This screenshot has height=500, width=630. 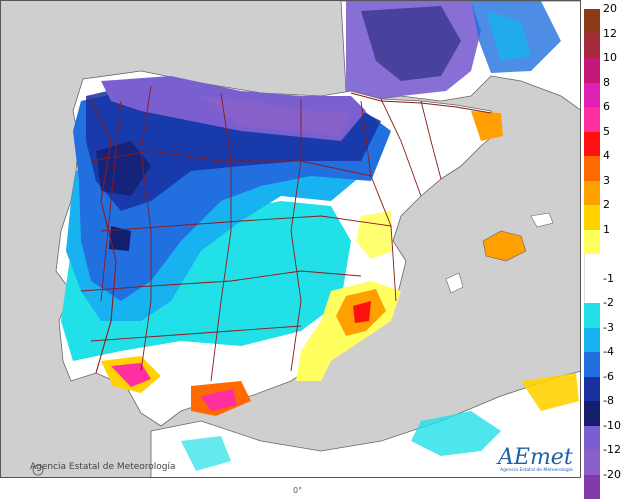 What do you see at coordinates (607, 251) in the screenshot?
I see `color-legend: 20 12 10 8 6 5 4 3 2 1 -1 -2 -3 -4 -6 -8 -10 -12 -20` at bounding box center [607, 251].